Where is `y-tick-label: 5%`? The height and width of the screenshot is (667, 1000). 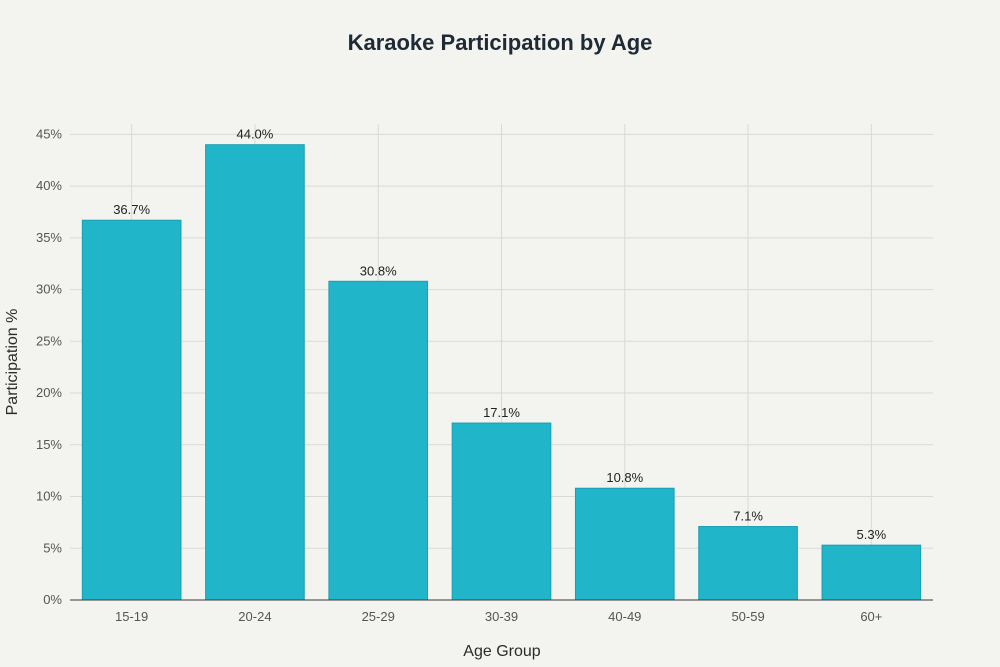
y-tick-label: 5% is located at coordinates (52, 547).